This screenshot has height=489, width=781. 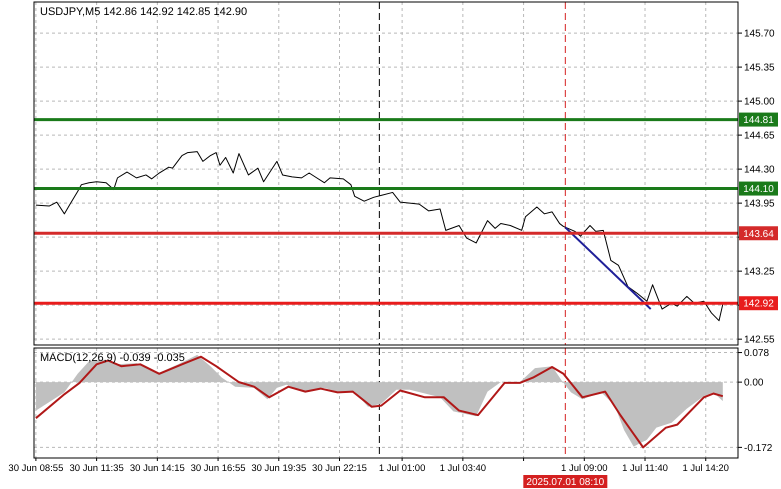 What do you see at coordinates (463, 468) in the screenshot?
I see `x-tick-label: 1 Jul 03:40` at bounding box center [463, 468].